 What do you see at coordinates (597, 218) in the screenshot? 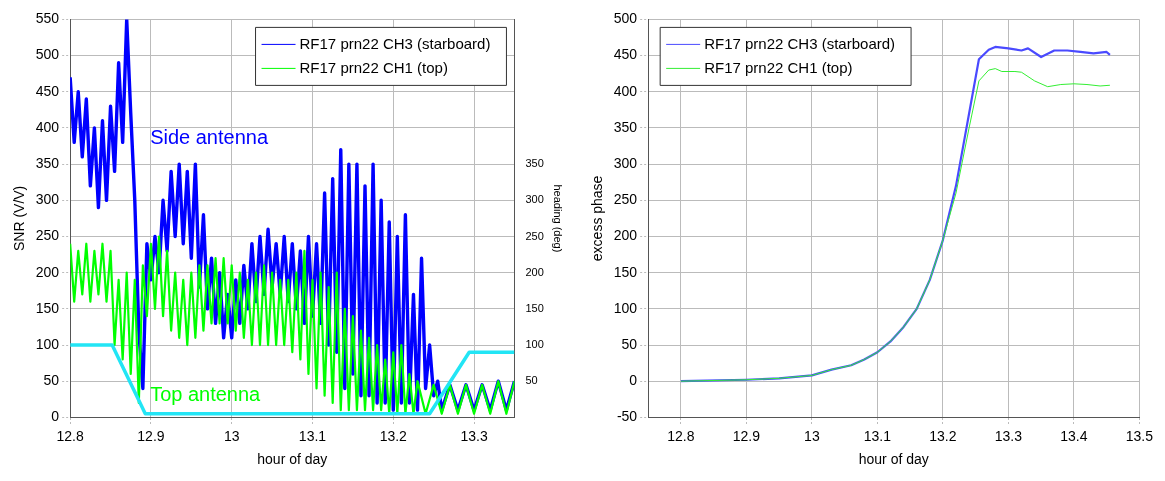
I see `y-axis-title: excess phase` at bounding box center [597, 218].